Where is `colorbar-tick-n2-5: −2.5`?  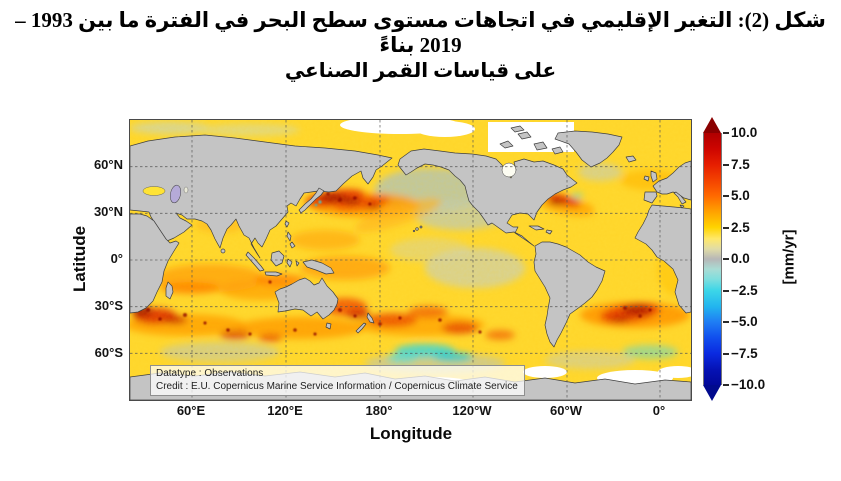 colorbar-tick-n2-5: −2.5 is located at coordinates (744, 290).